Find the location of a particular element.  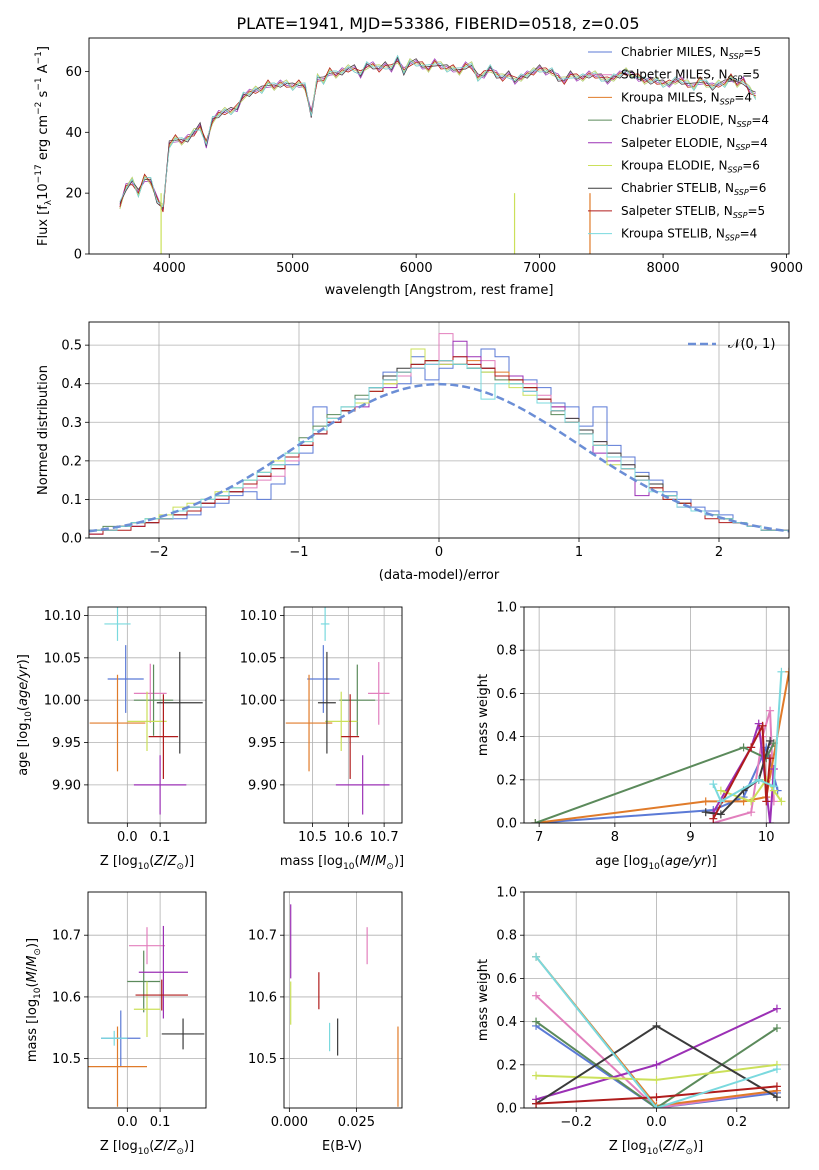

z-age-plot-area is located at coordinates (146, 711).